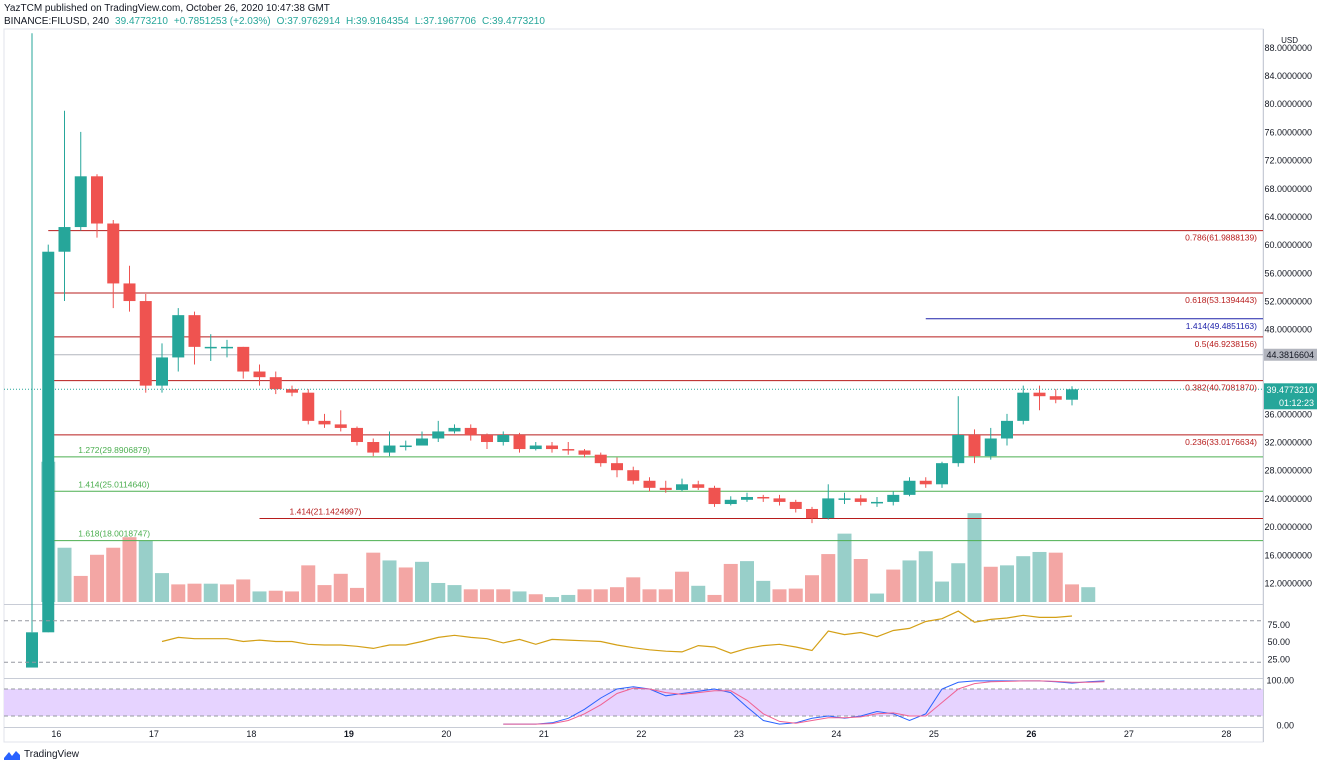 The width and height of the screenshot is (1323, 768). What do you see at coordinates (1288, 555) in the screenshot?
I see `y-tick-label: 16.0000000` at bounding box center [1288, 555].